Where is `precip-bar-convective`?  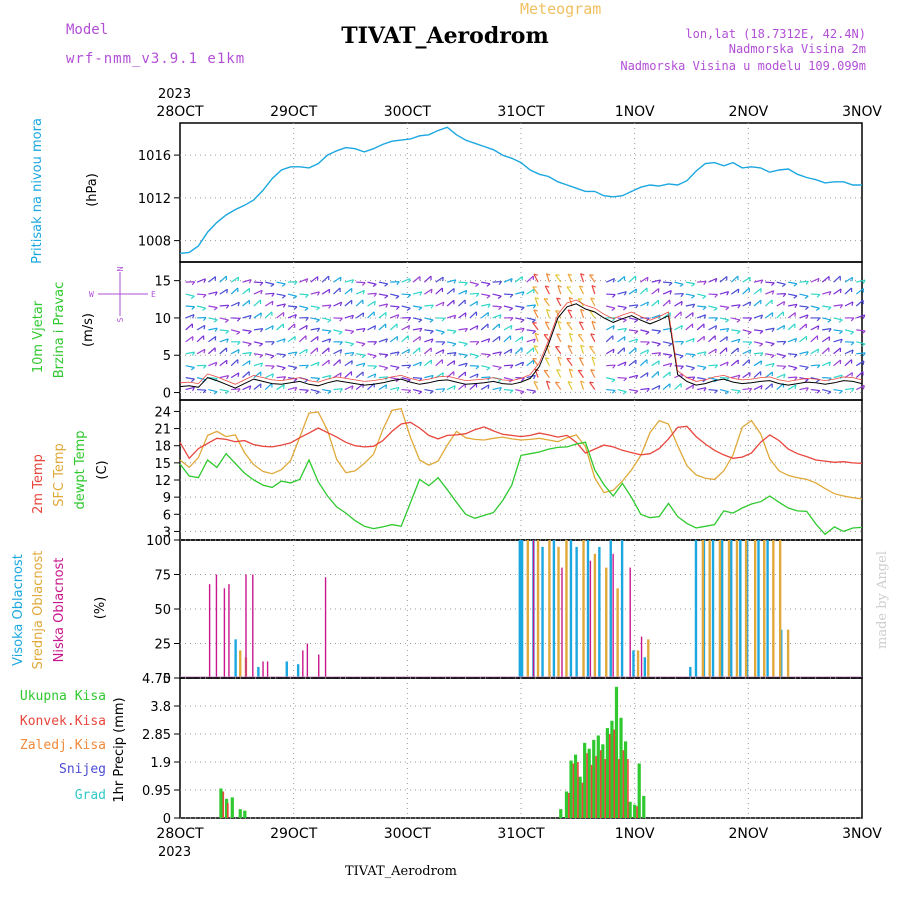
precip-bar-convective is located at coordinates (596, 787).